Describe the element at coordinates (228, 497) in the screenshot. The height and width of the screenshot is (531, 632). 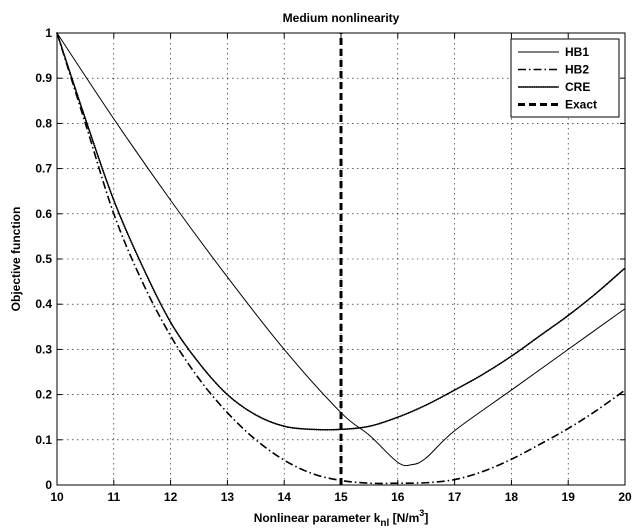
I see `x-tick-label: 13` at that location.